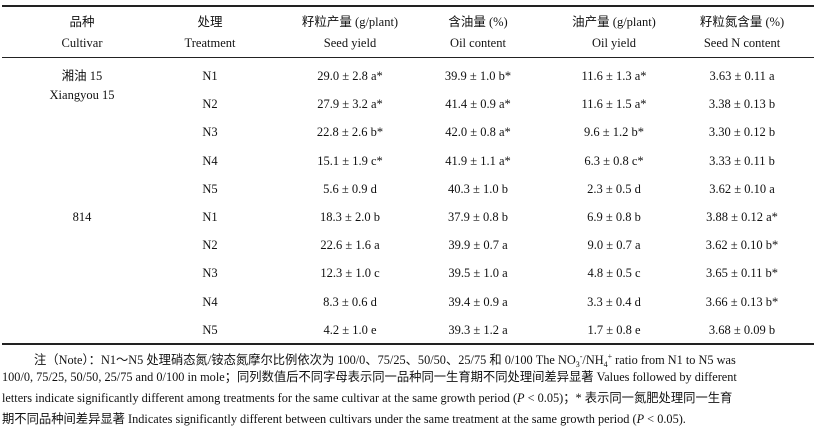  I want to click on note-text: < 0.05)., so click(665, 419).